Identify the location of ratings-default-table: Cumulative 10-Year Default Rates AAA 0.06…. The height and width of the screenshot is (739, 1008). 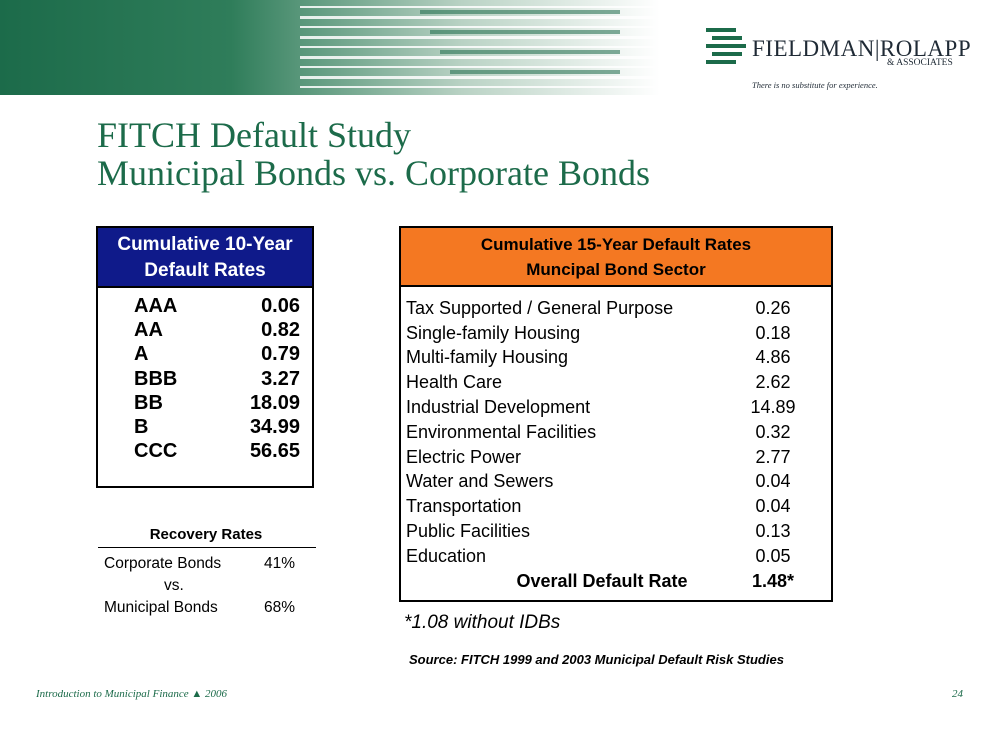
(205, 357).